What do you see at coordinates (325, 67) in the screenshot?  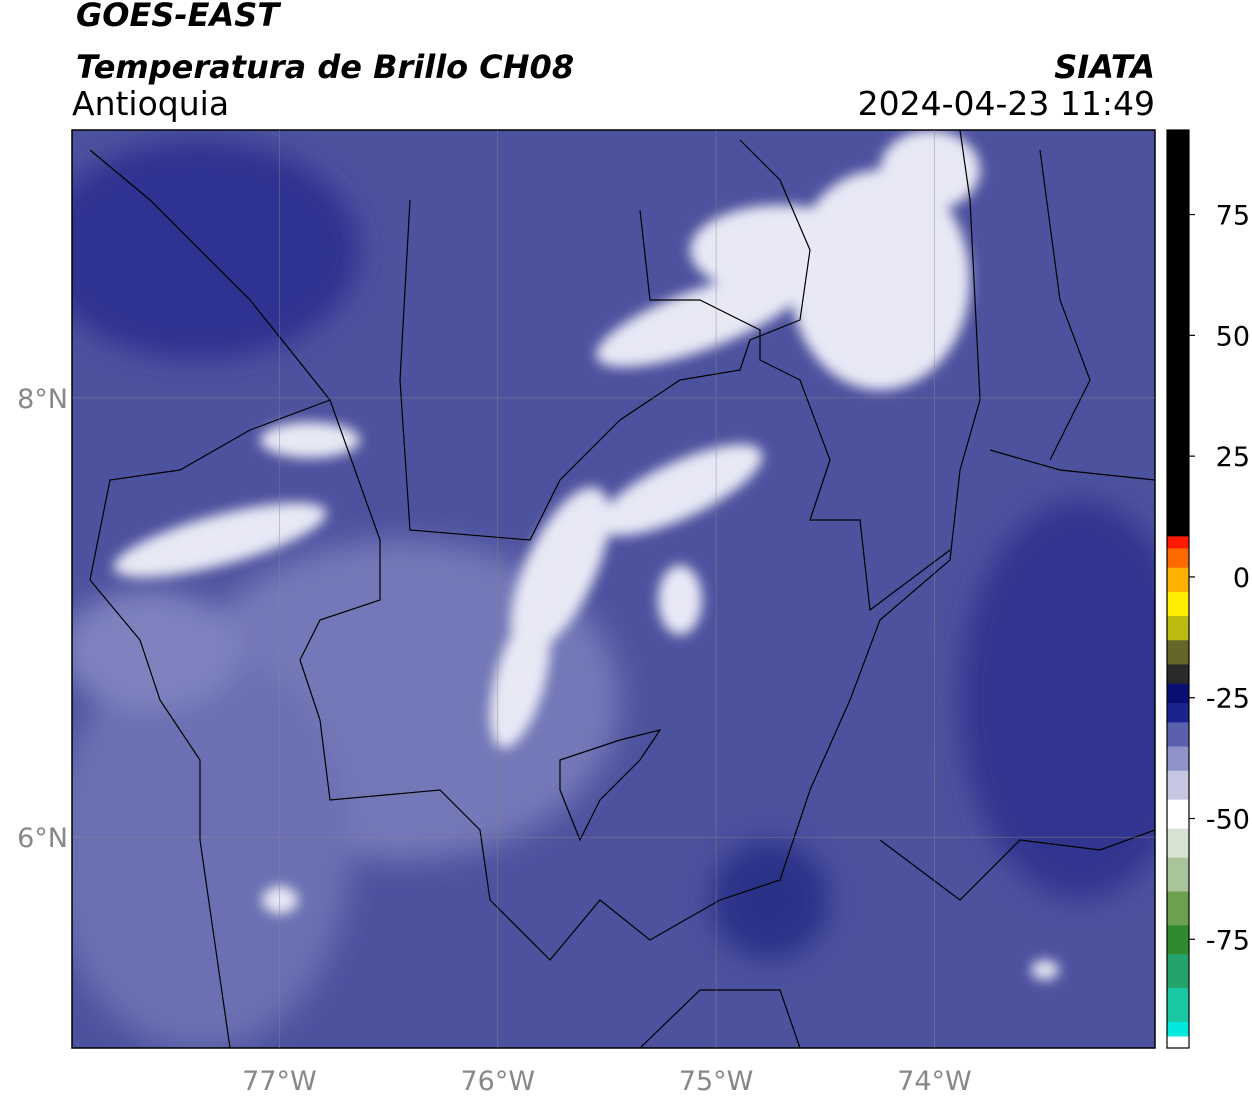 I see `title: Temperatura de Brillo CH08` at bounding box center [325, 67].